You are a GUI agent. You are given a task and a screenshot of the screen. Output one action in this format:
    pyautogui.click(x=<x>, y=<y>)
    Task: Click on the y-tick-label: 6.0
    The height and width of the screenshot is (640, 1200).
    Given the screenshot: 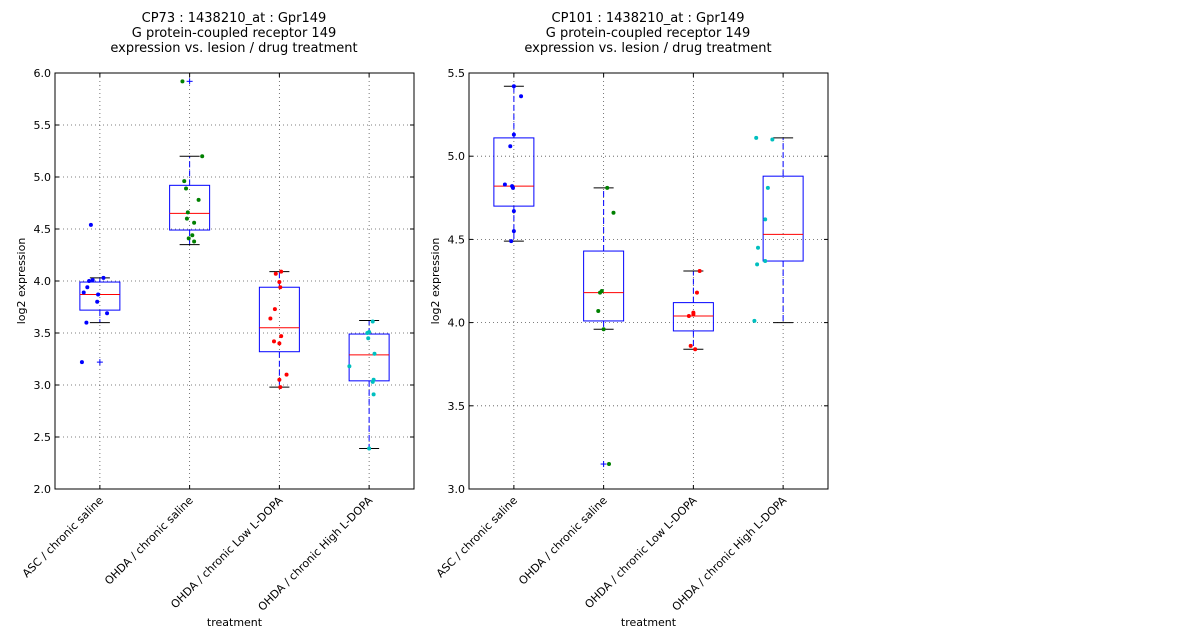 What is the action you would take?
    pyautogui.click(x=43, y=73)
    